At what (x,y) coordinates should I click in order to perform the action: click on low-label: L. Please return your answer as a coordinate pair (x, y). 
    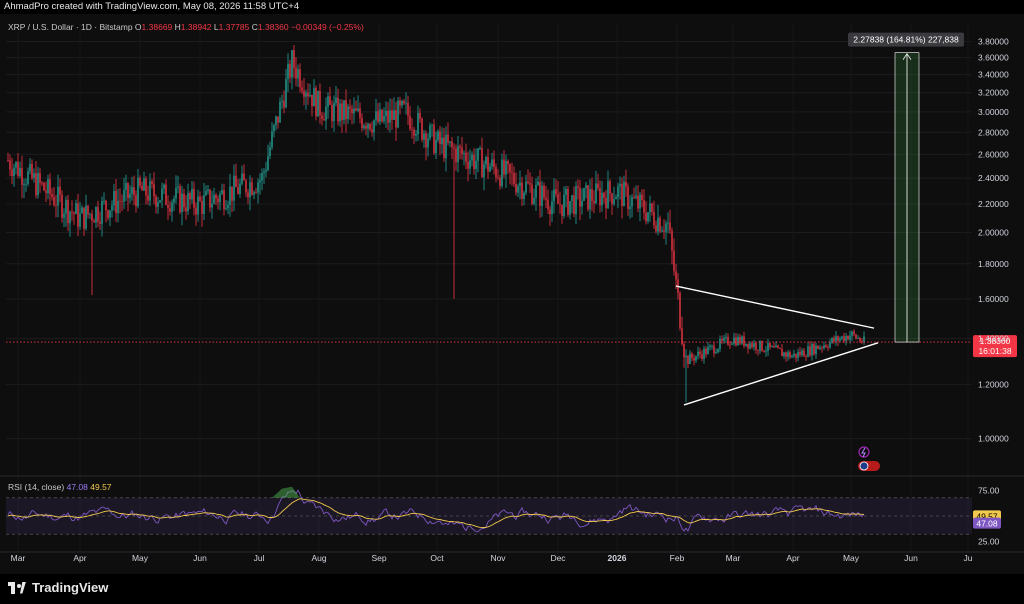
    Looking at the image, I should click on (216, 27).